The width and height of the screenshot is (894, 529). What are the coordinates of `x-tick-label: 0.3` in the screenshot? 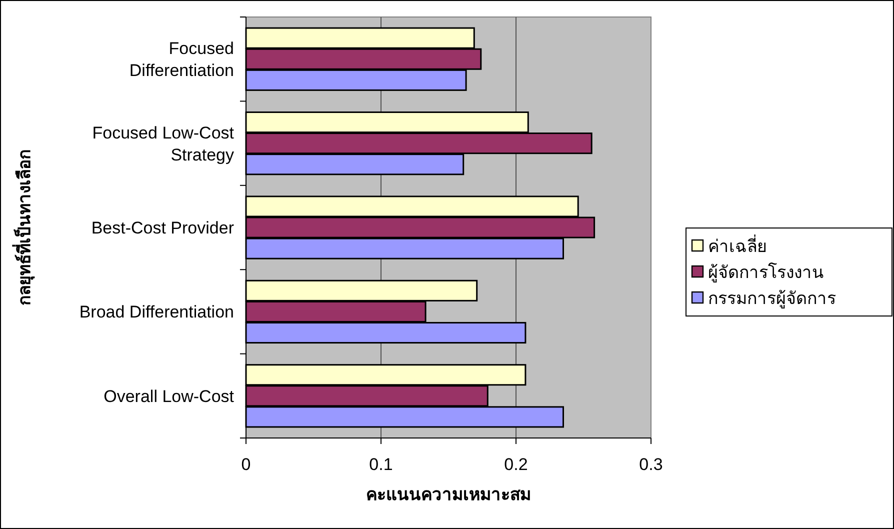 It's located at (651, 464).